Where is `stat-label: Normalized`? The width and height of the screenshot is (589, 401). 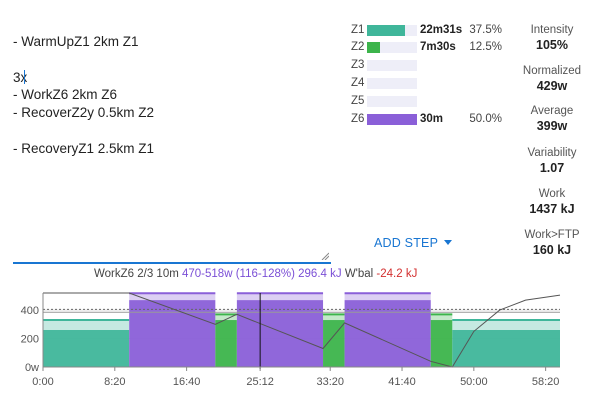
stat-label: Normalized is located at coordinates (552, 71).